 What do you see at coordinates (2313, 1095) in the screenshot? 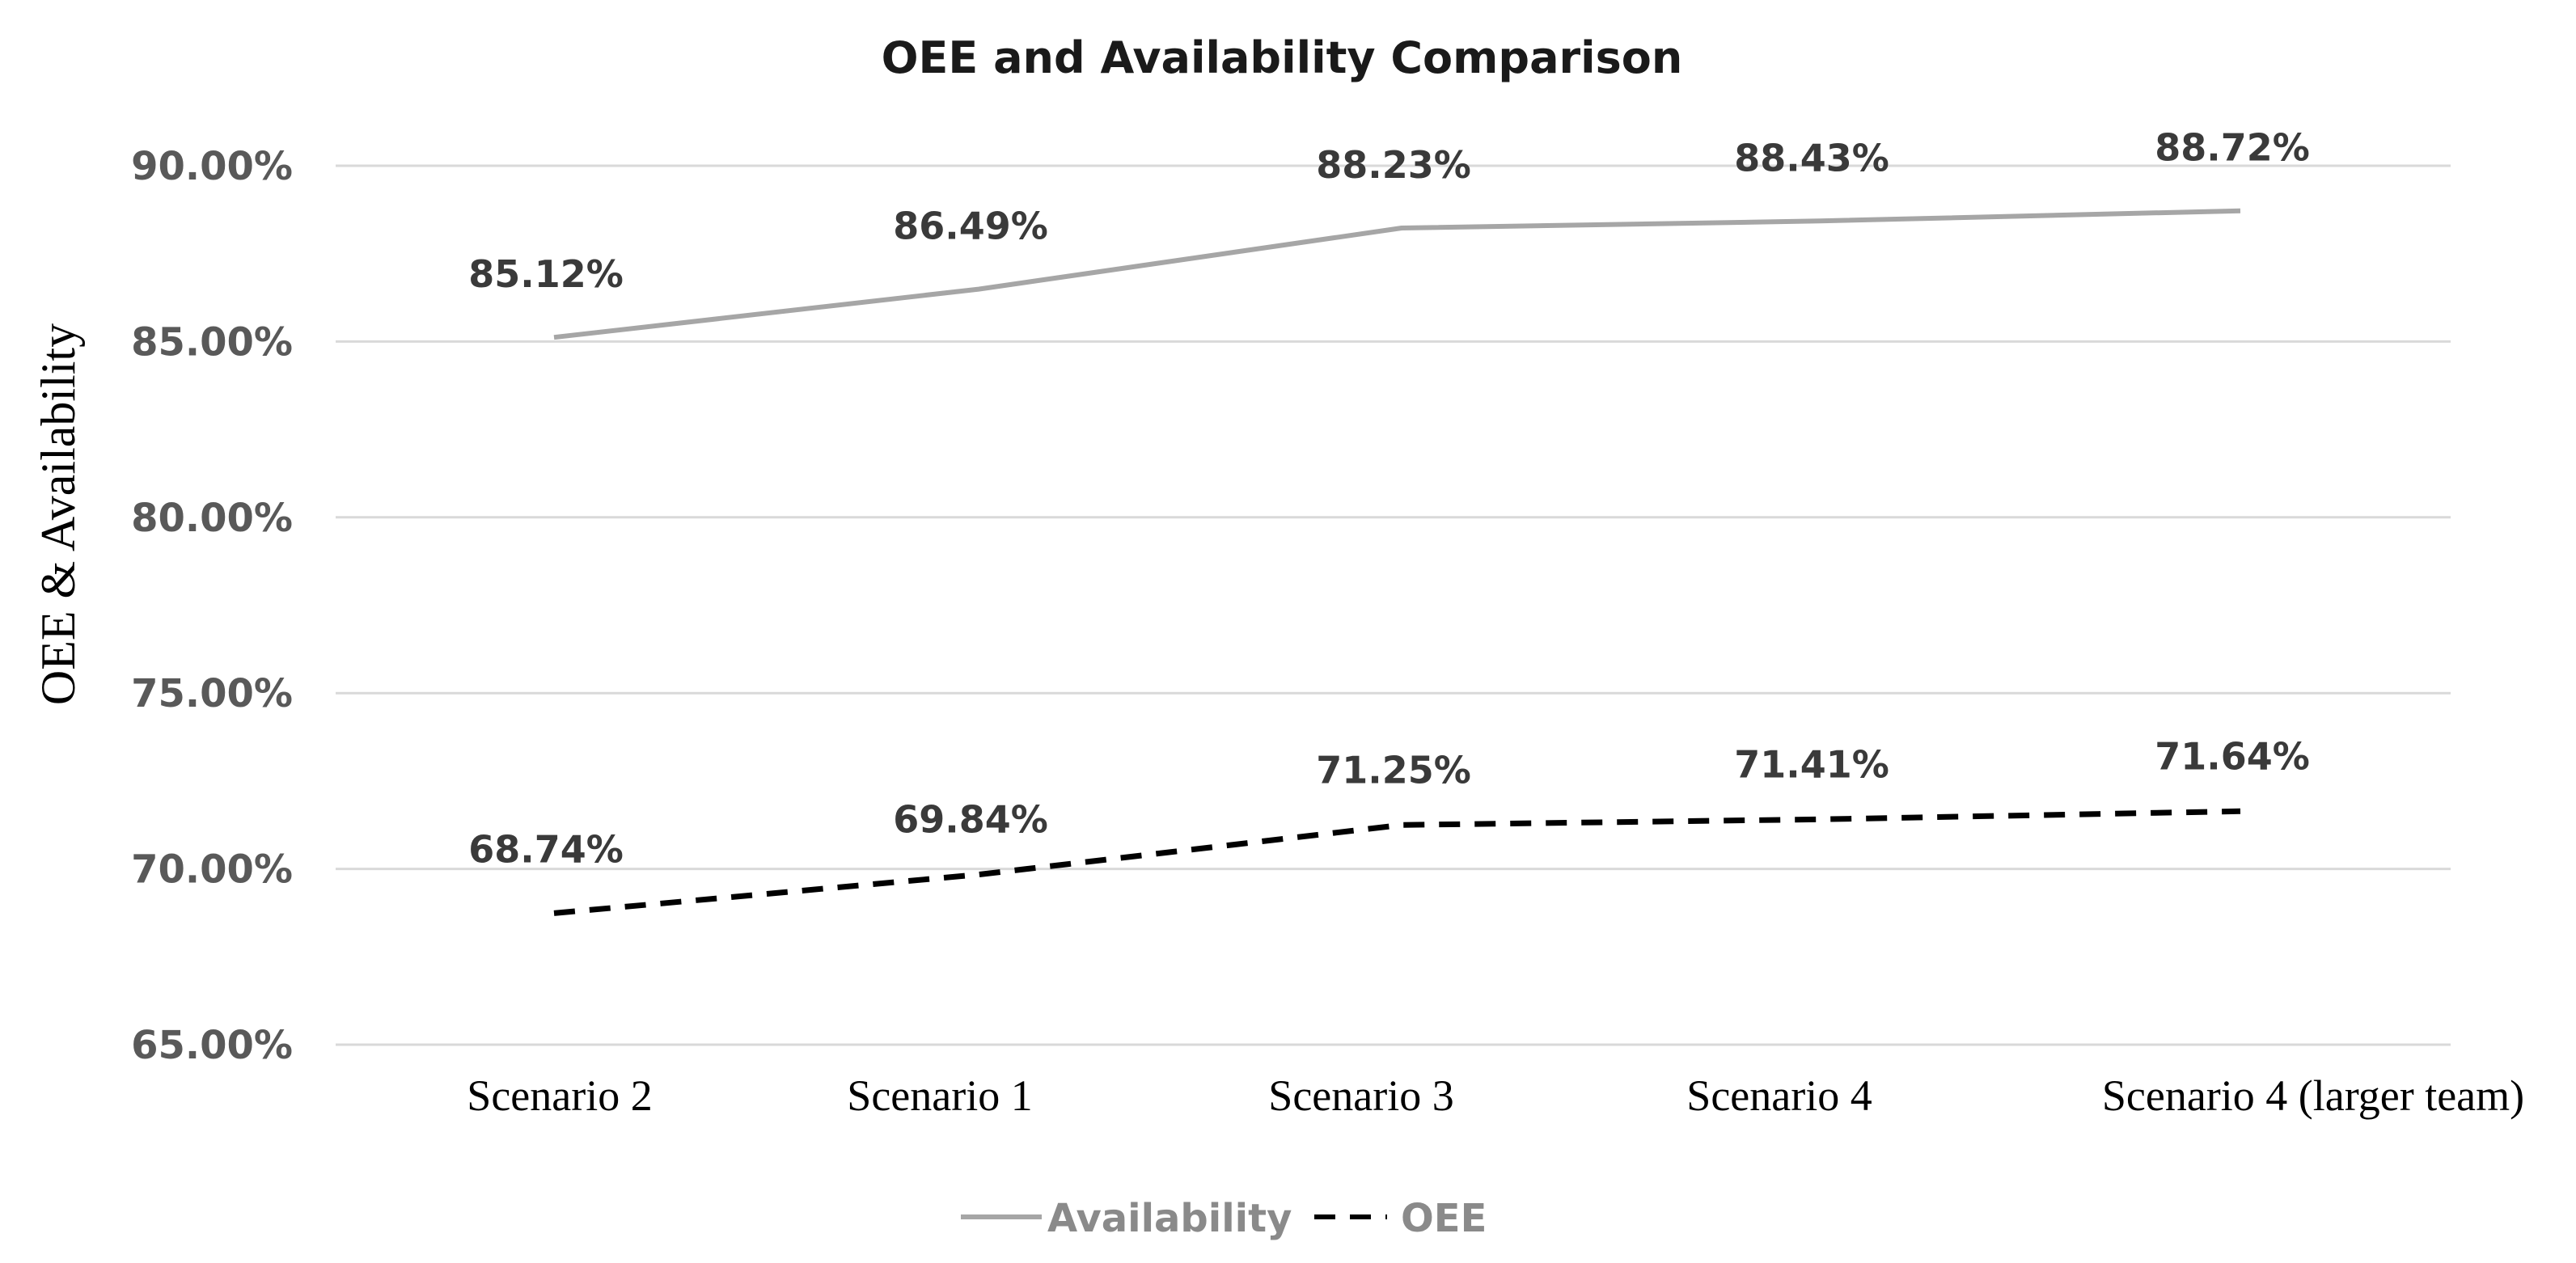
I see `x-tick-label: Scenario 4 (larger team)` at bounding box center [2313, 1095].